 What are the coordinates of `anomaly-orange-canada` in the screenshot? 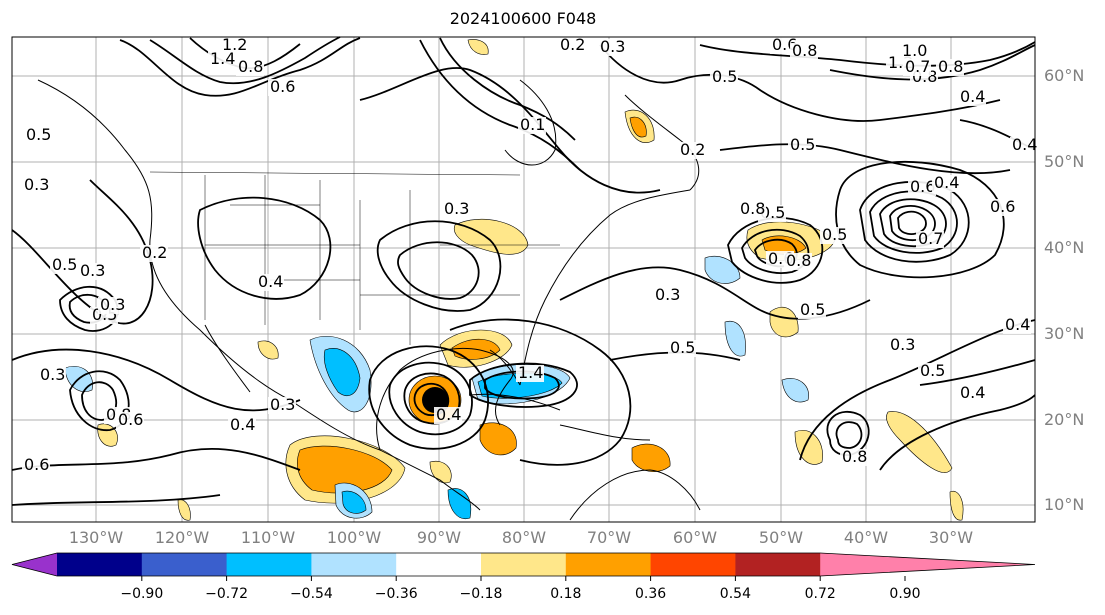 It's located at (638, 127).